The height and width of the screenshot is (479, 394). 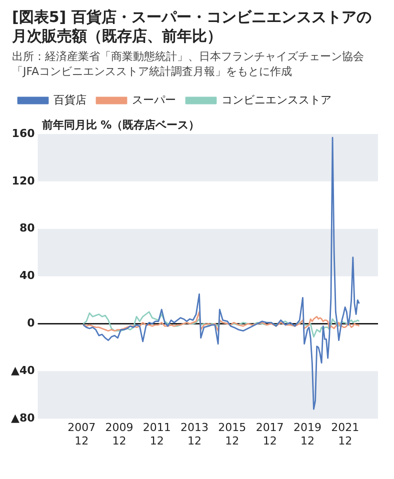 What do you see at coordinates (70, 99) in the screenshot?
I see `legend-label: 百貨店` at bounding box center [70, 99].